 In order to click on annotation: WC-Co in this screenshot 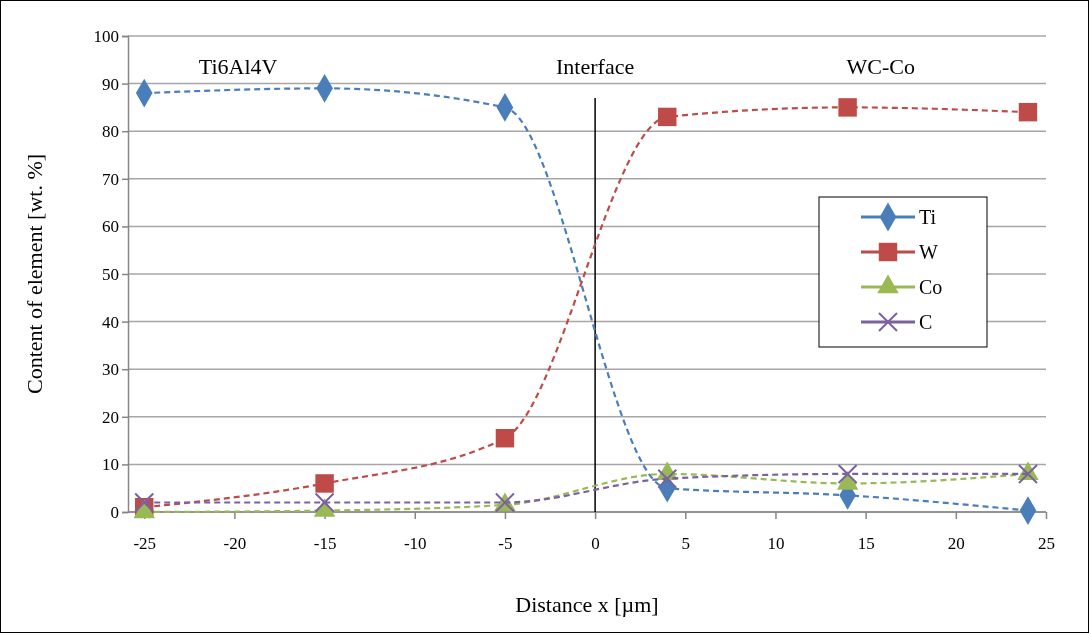, I will do `click(880, 66)`.